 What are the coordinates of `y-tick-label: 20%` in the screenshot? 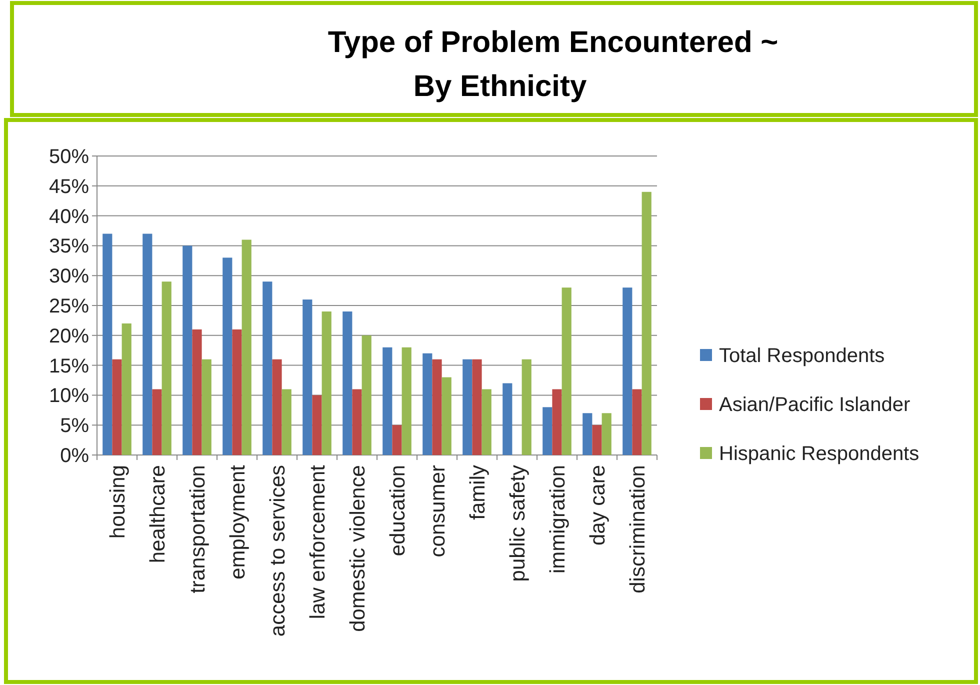 It's located at (69, 336).